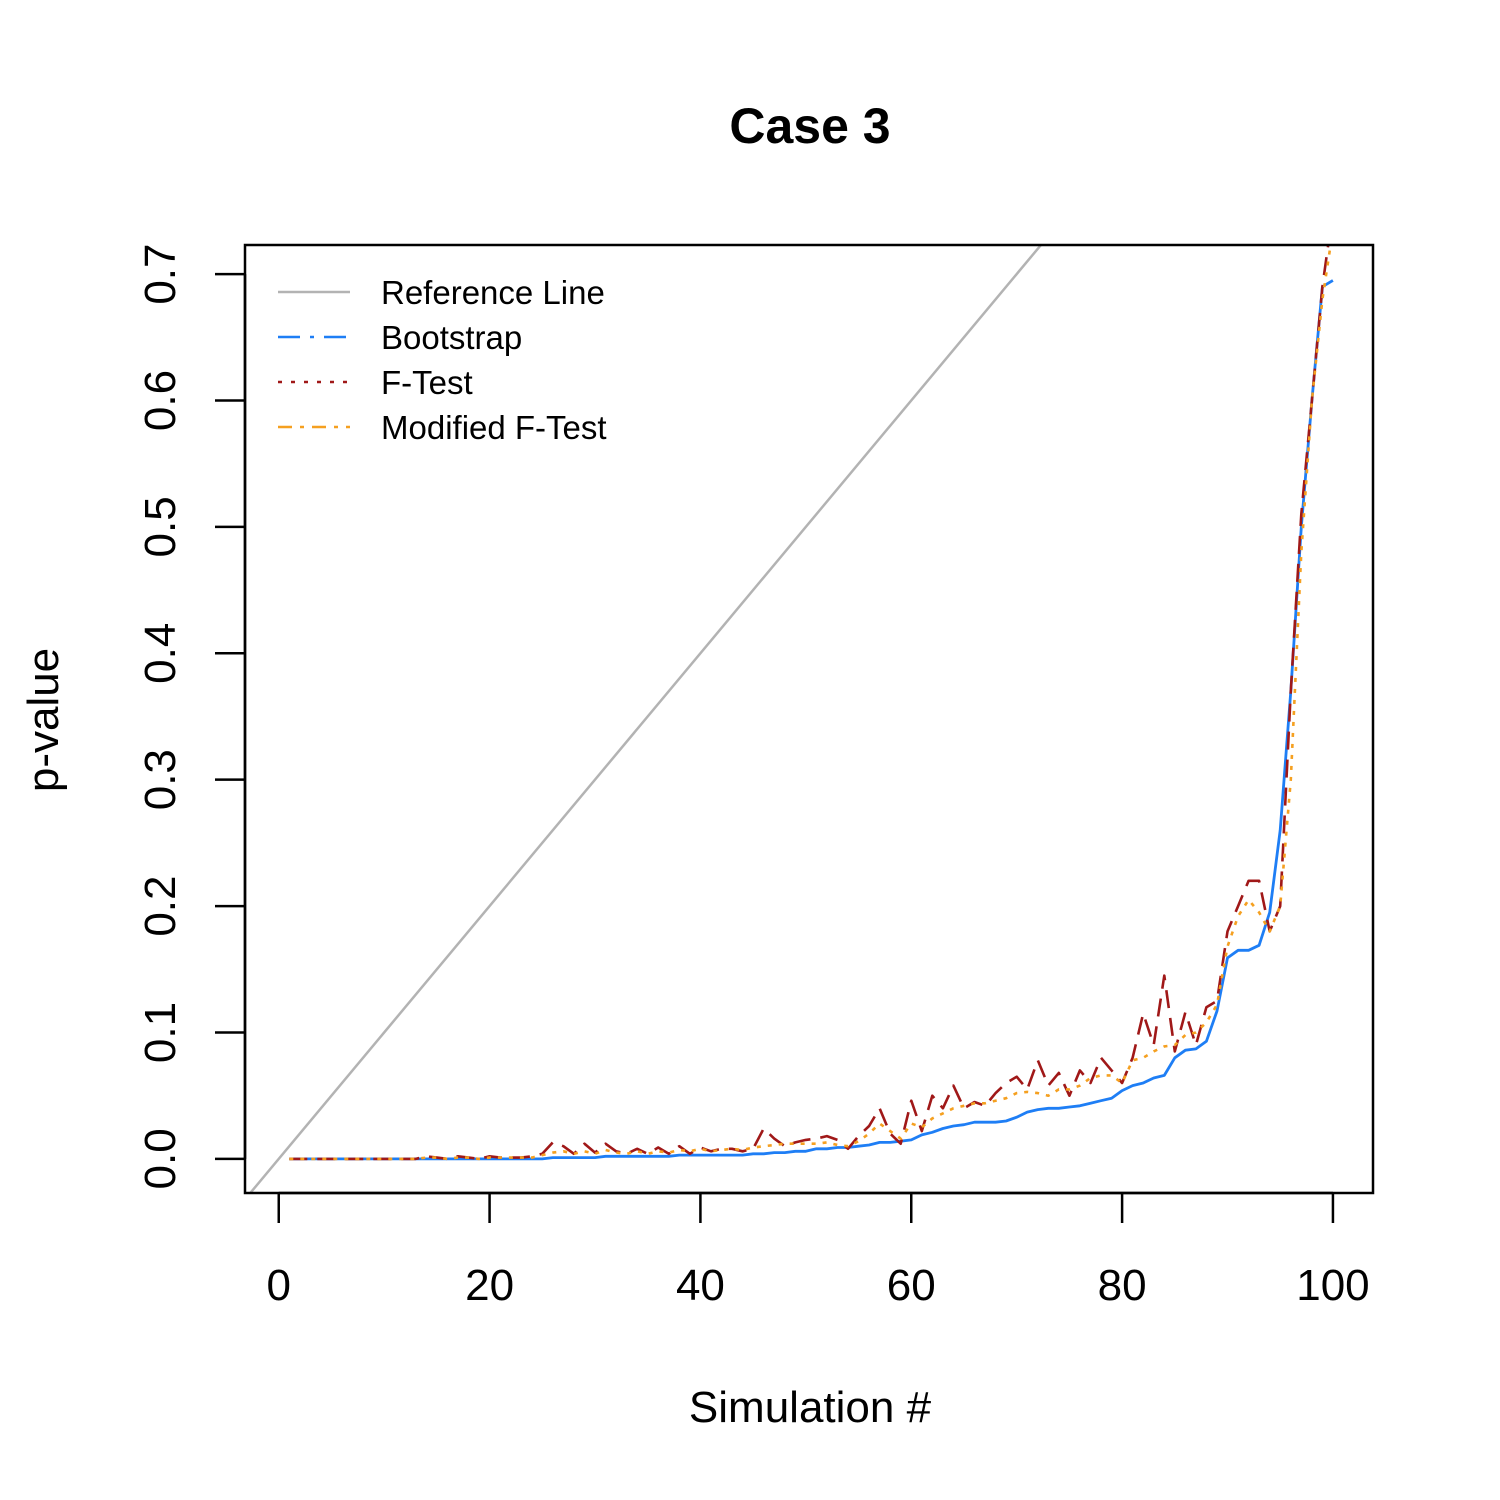 This screenshot has width=1500, height=1500. Describe the element at coordinates (160, 653) in the screenshot. I see `y-tick-label: 0.4` at that location.